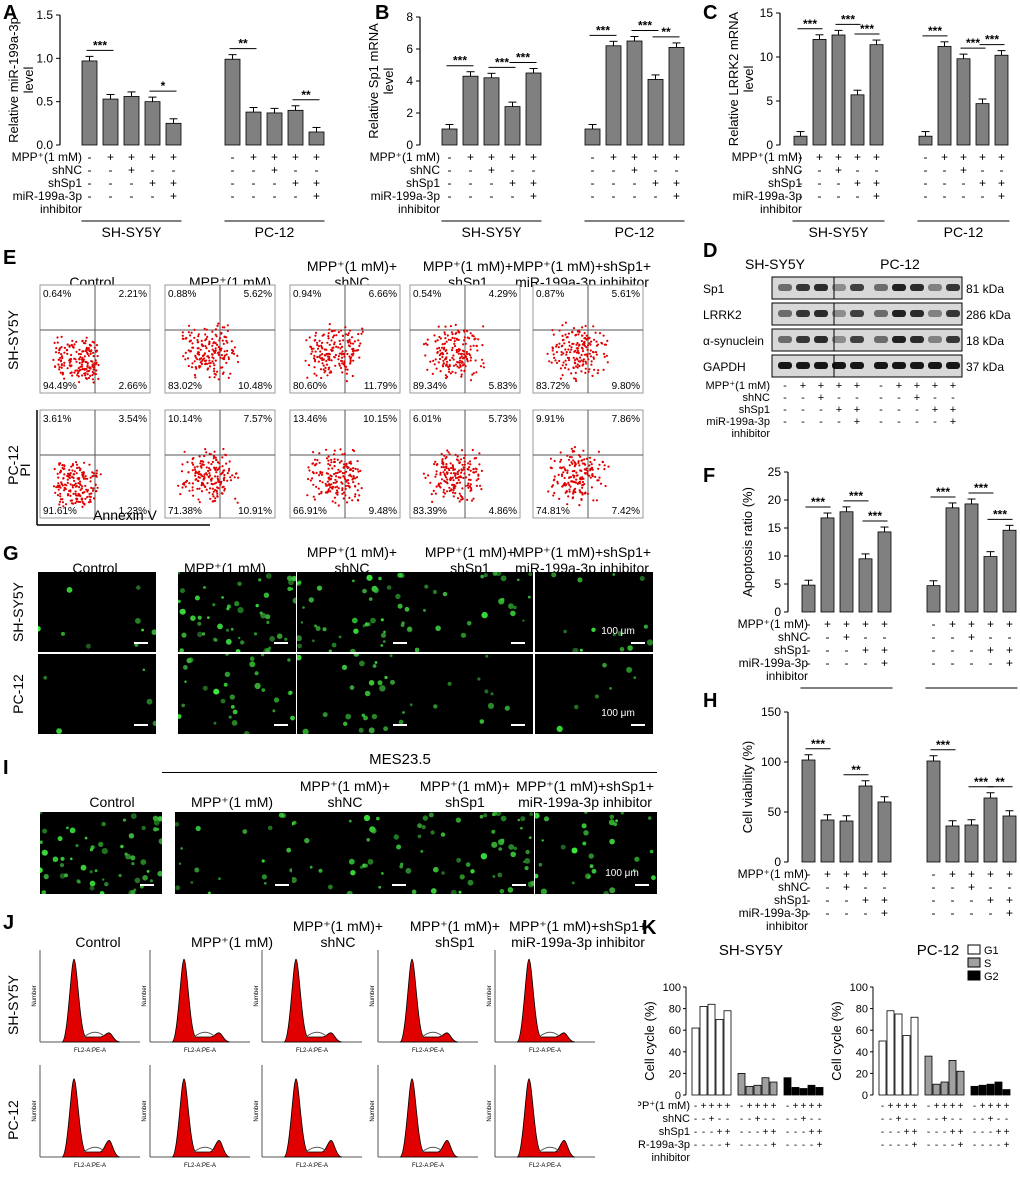 The width and height of the screenshot is (1020, 1183). Describe the element at coordinates (11, 554) in the screenshot. I see `panel-label-g: G` at that location.